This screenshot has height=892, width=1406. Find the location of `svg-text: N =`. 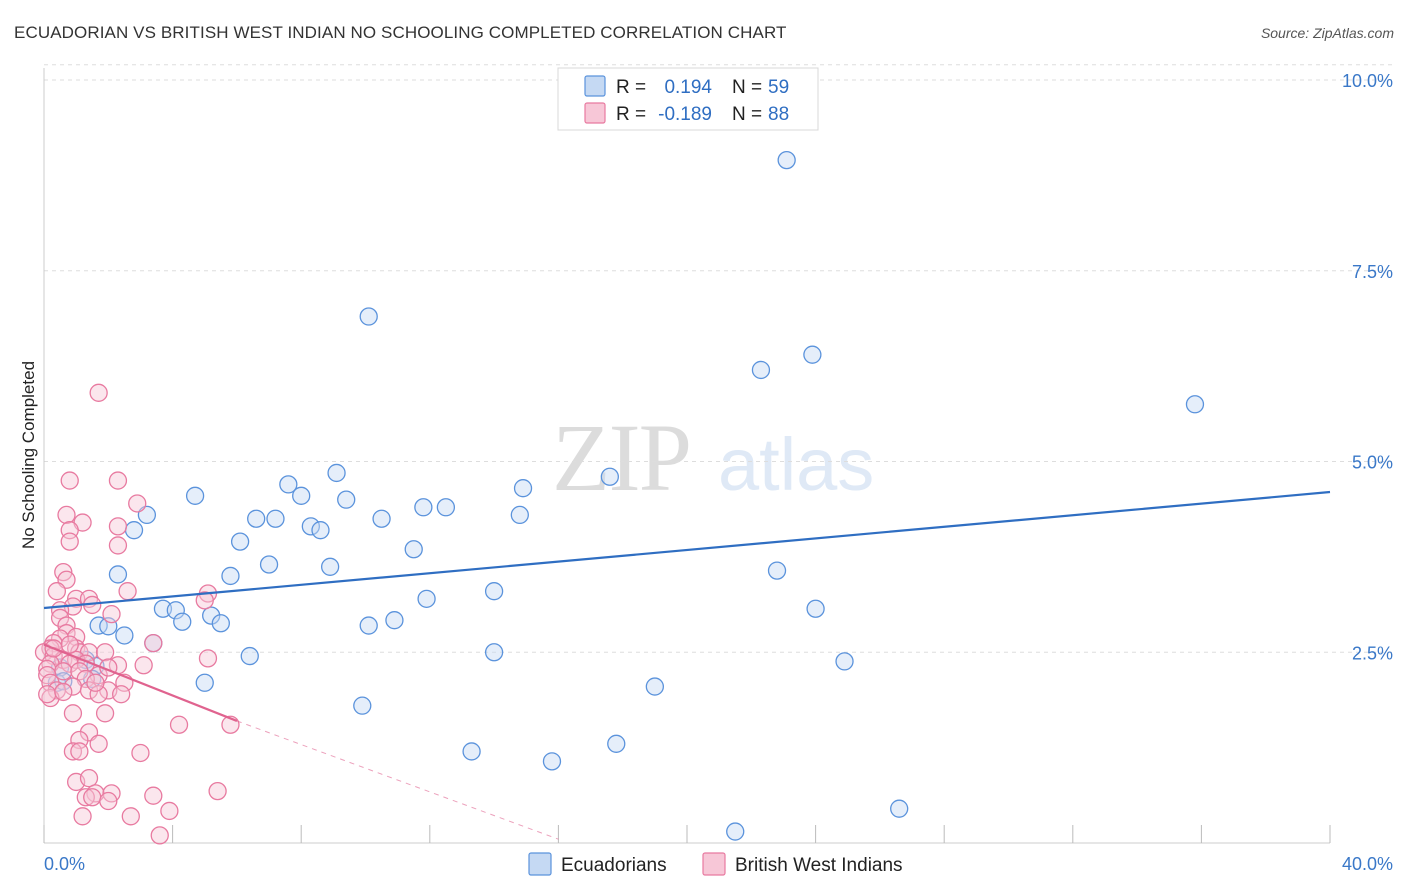

svg-text: N = is located at coordinates (747, 114).